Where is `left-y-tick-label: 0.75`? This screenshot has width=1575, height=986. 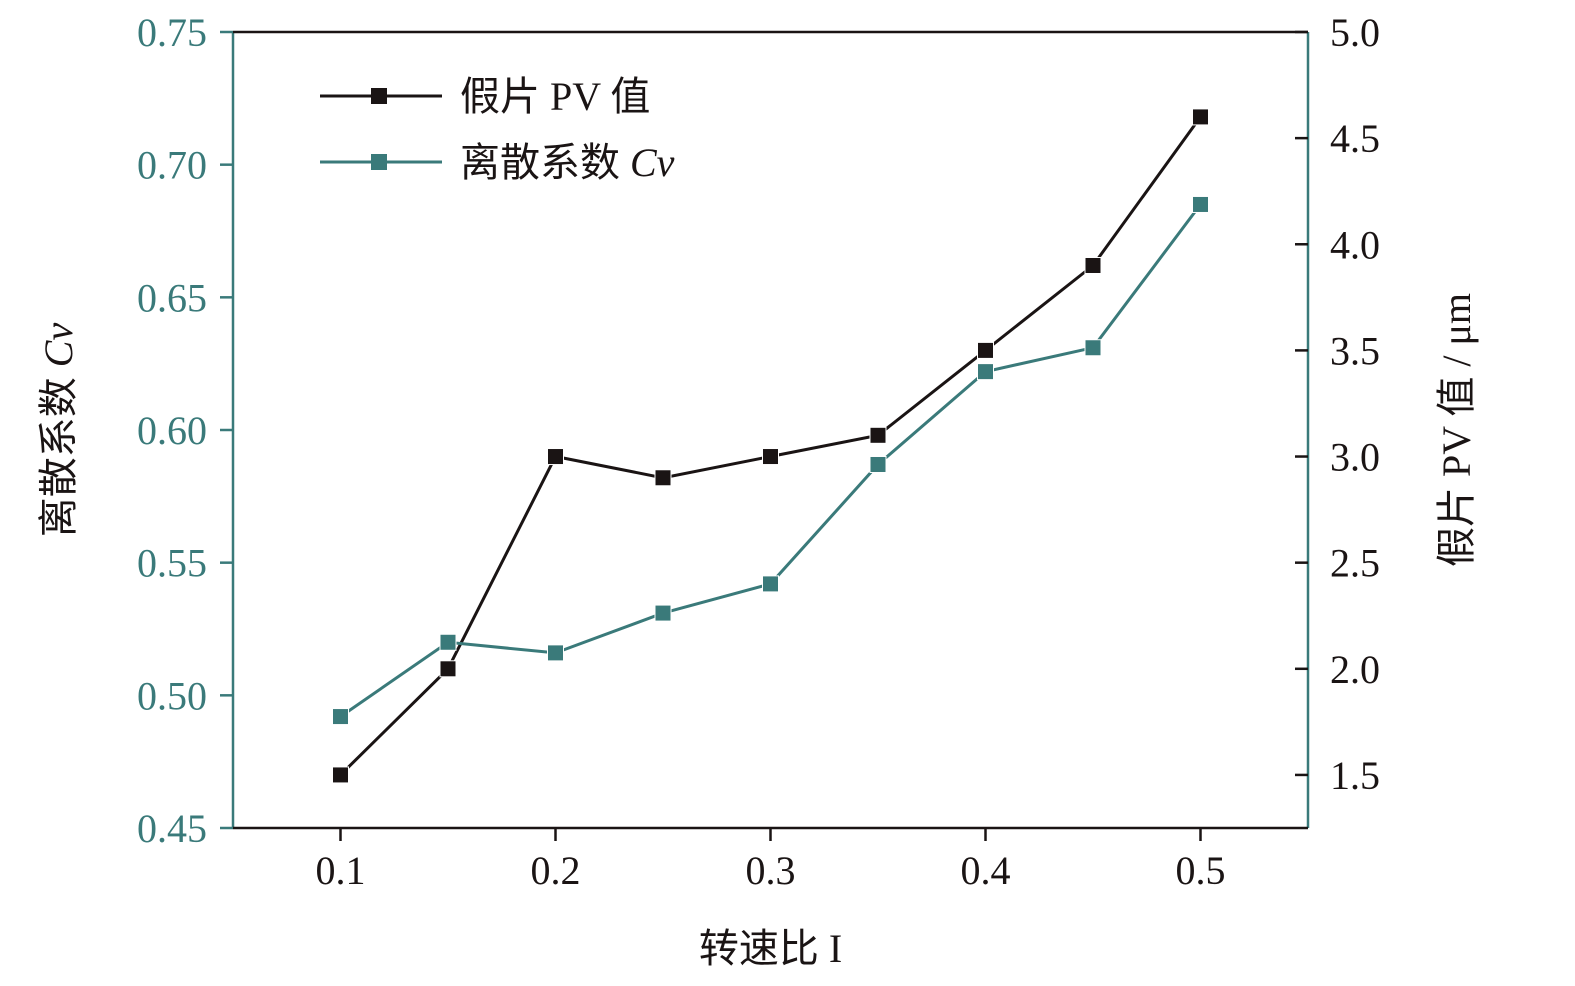 left-y-tick-label: 0.75 is located at coordinates (172, 32).